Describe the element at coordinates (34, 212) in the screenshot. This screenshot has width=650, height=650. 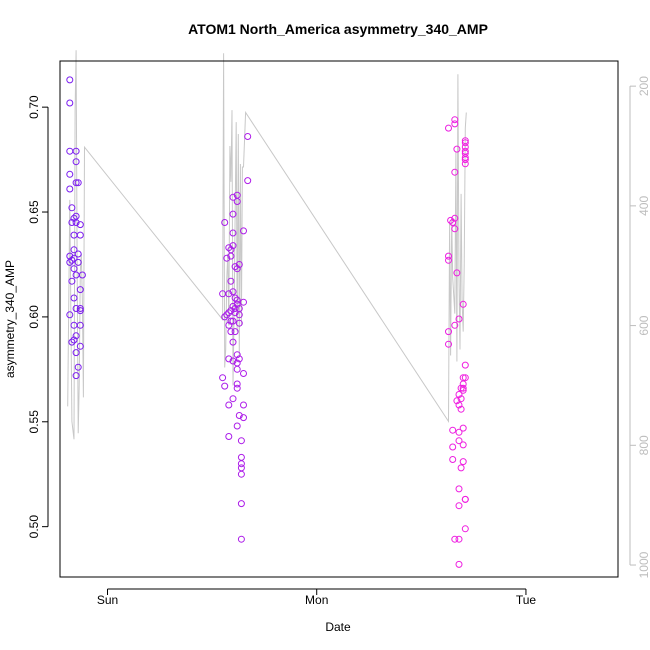
I see `y-tick-label: 0.65` at that location.